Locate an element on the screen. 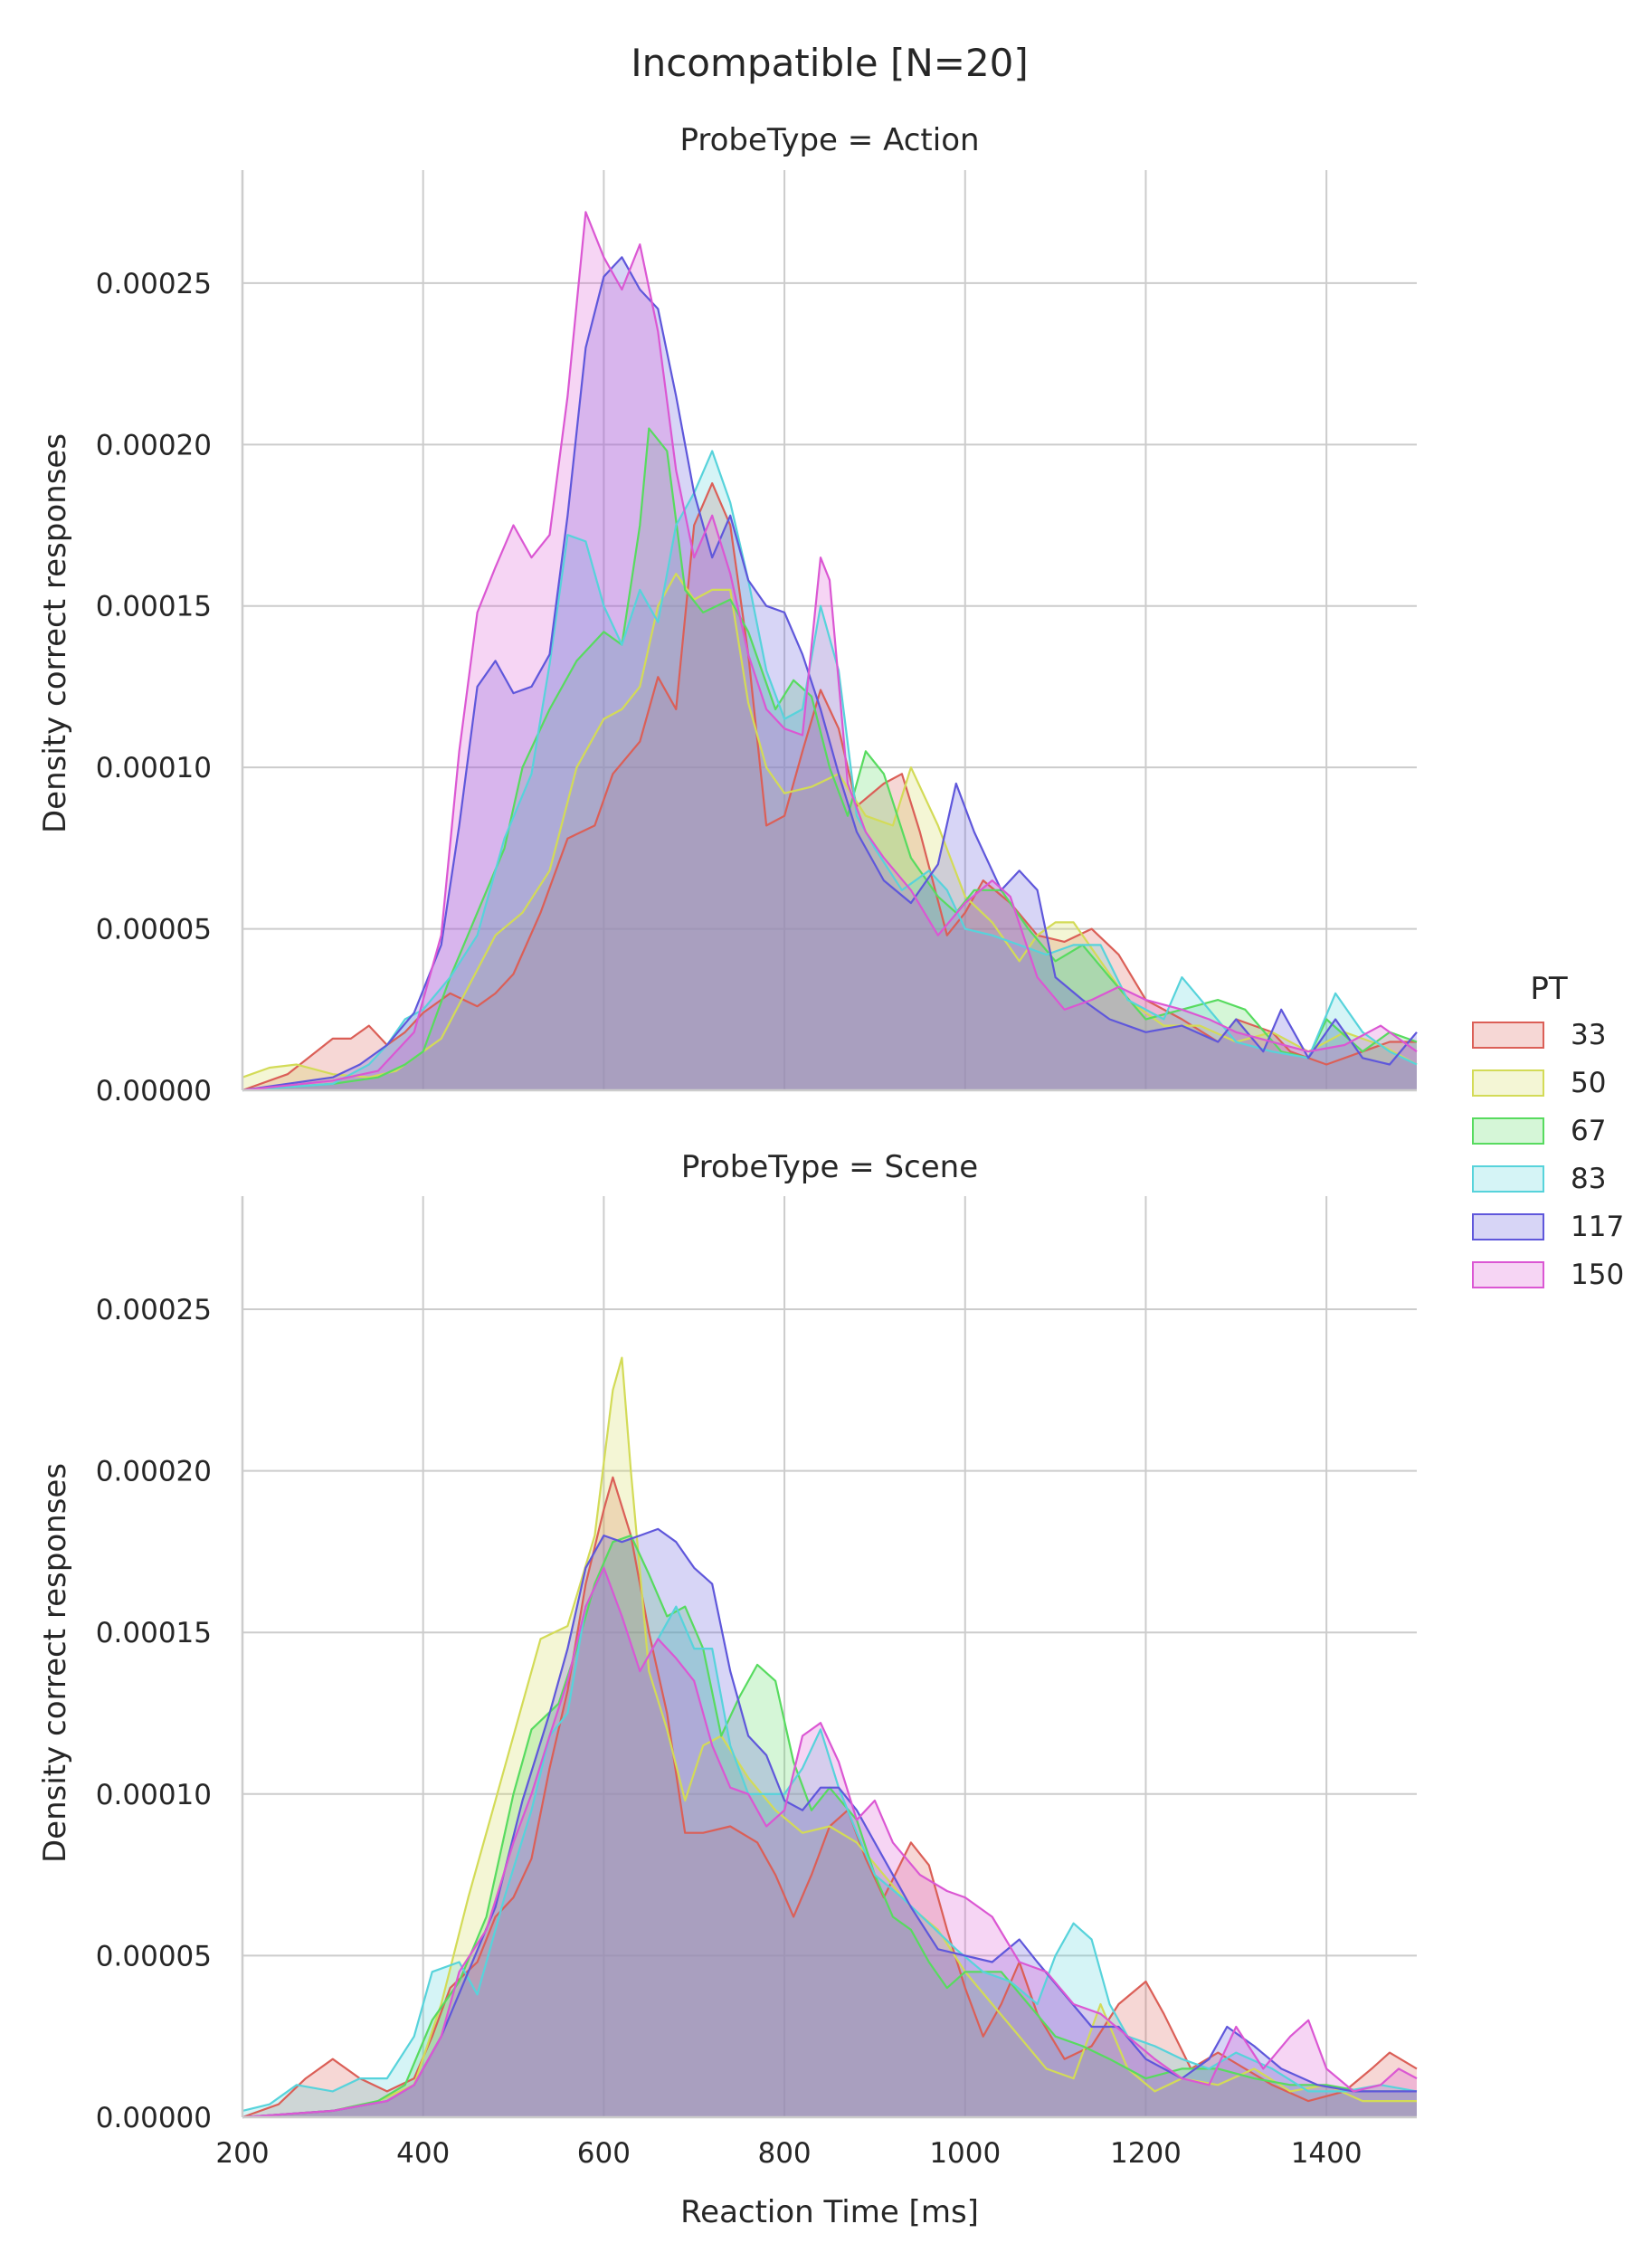 Image resolution: width=1652 pixels, height=2262 pixels. x-tick-label: 1400 is located at coordinates (1326, 2153).